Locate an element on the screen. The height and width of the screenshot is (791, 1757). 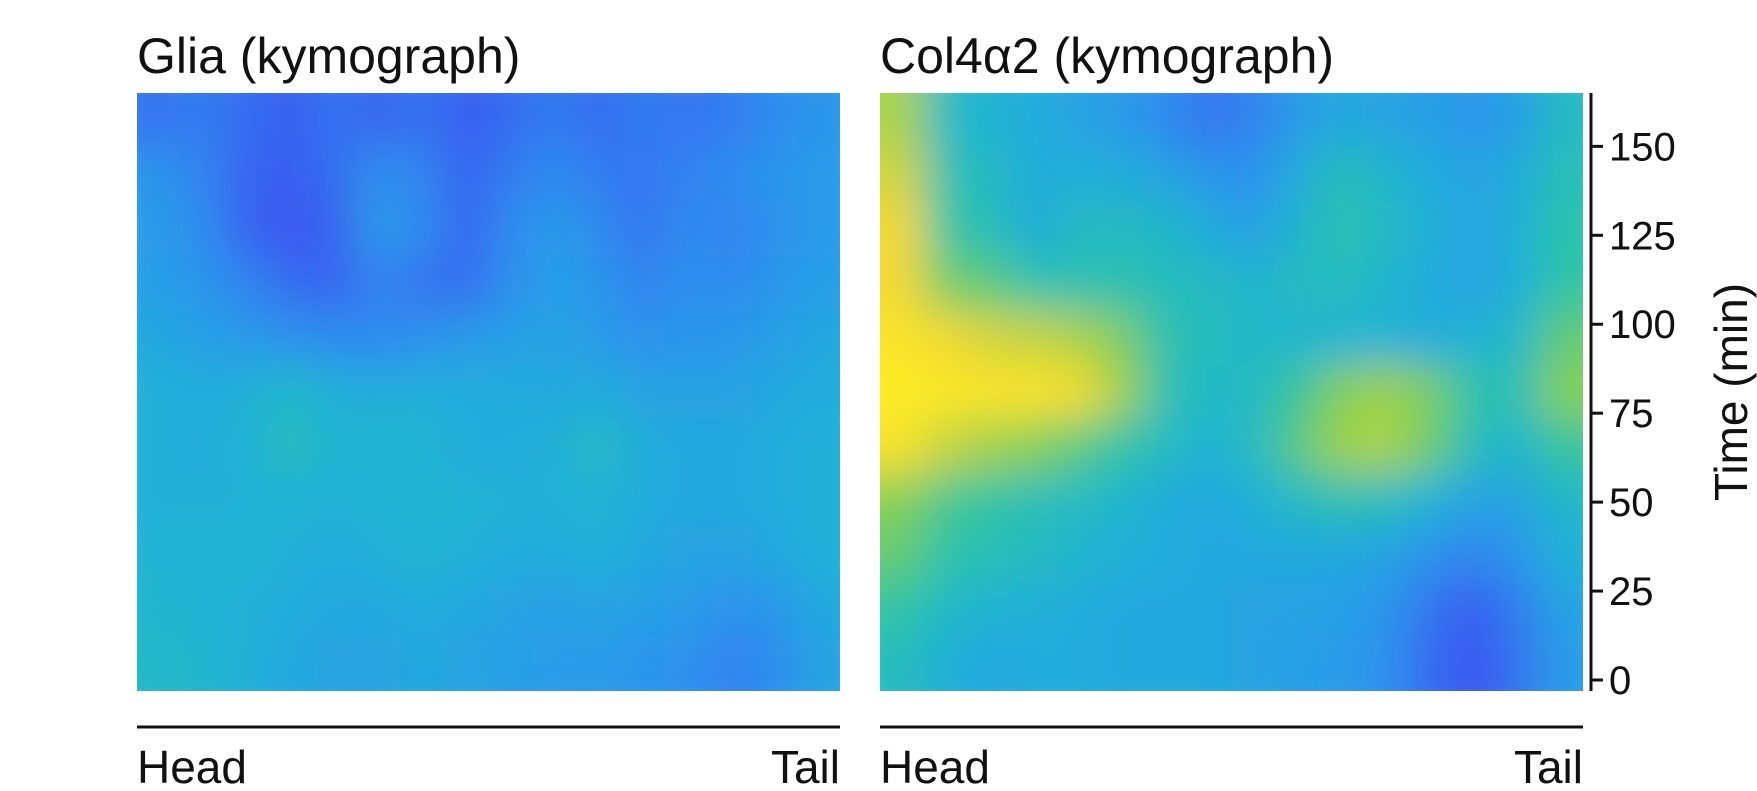
time-axis-title: Time (min) is located at coordinates (1731, 392).